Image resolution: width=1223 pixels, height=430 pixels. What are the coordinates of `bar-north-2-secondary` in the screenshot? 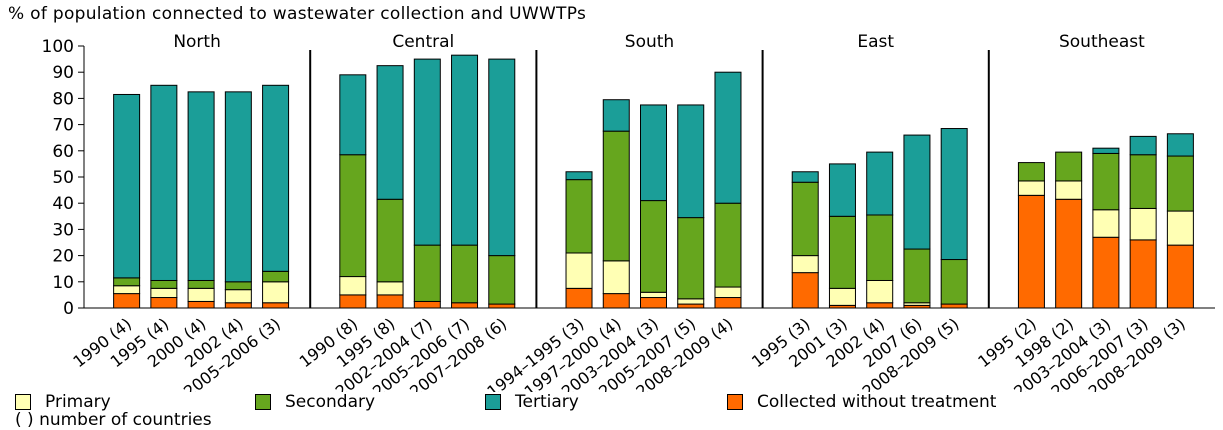 It's located at (201, 284).